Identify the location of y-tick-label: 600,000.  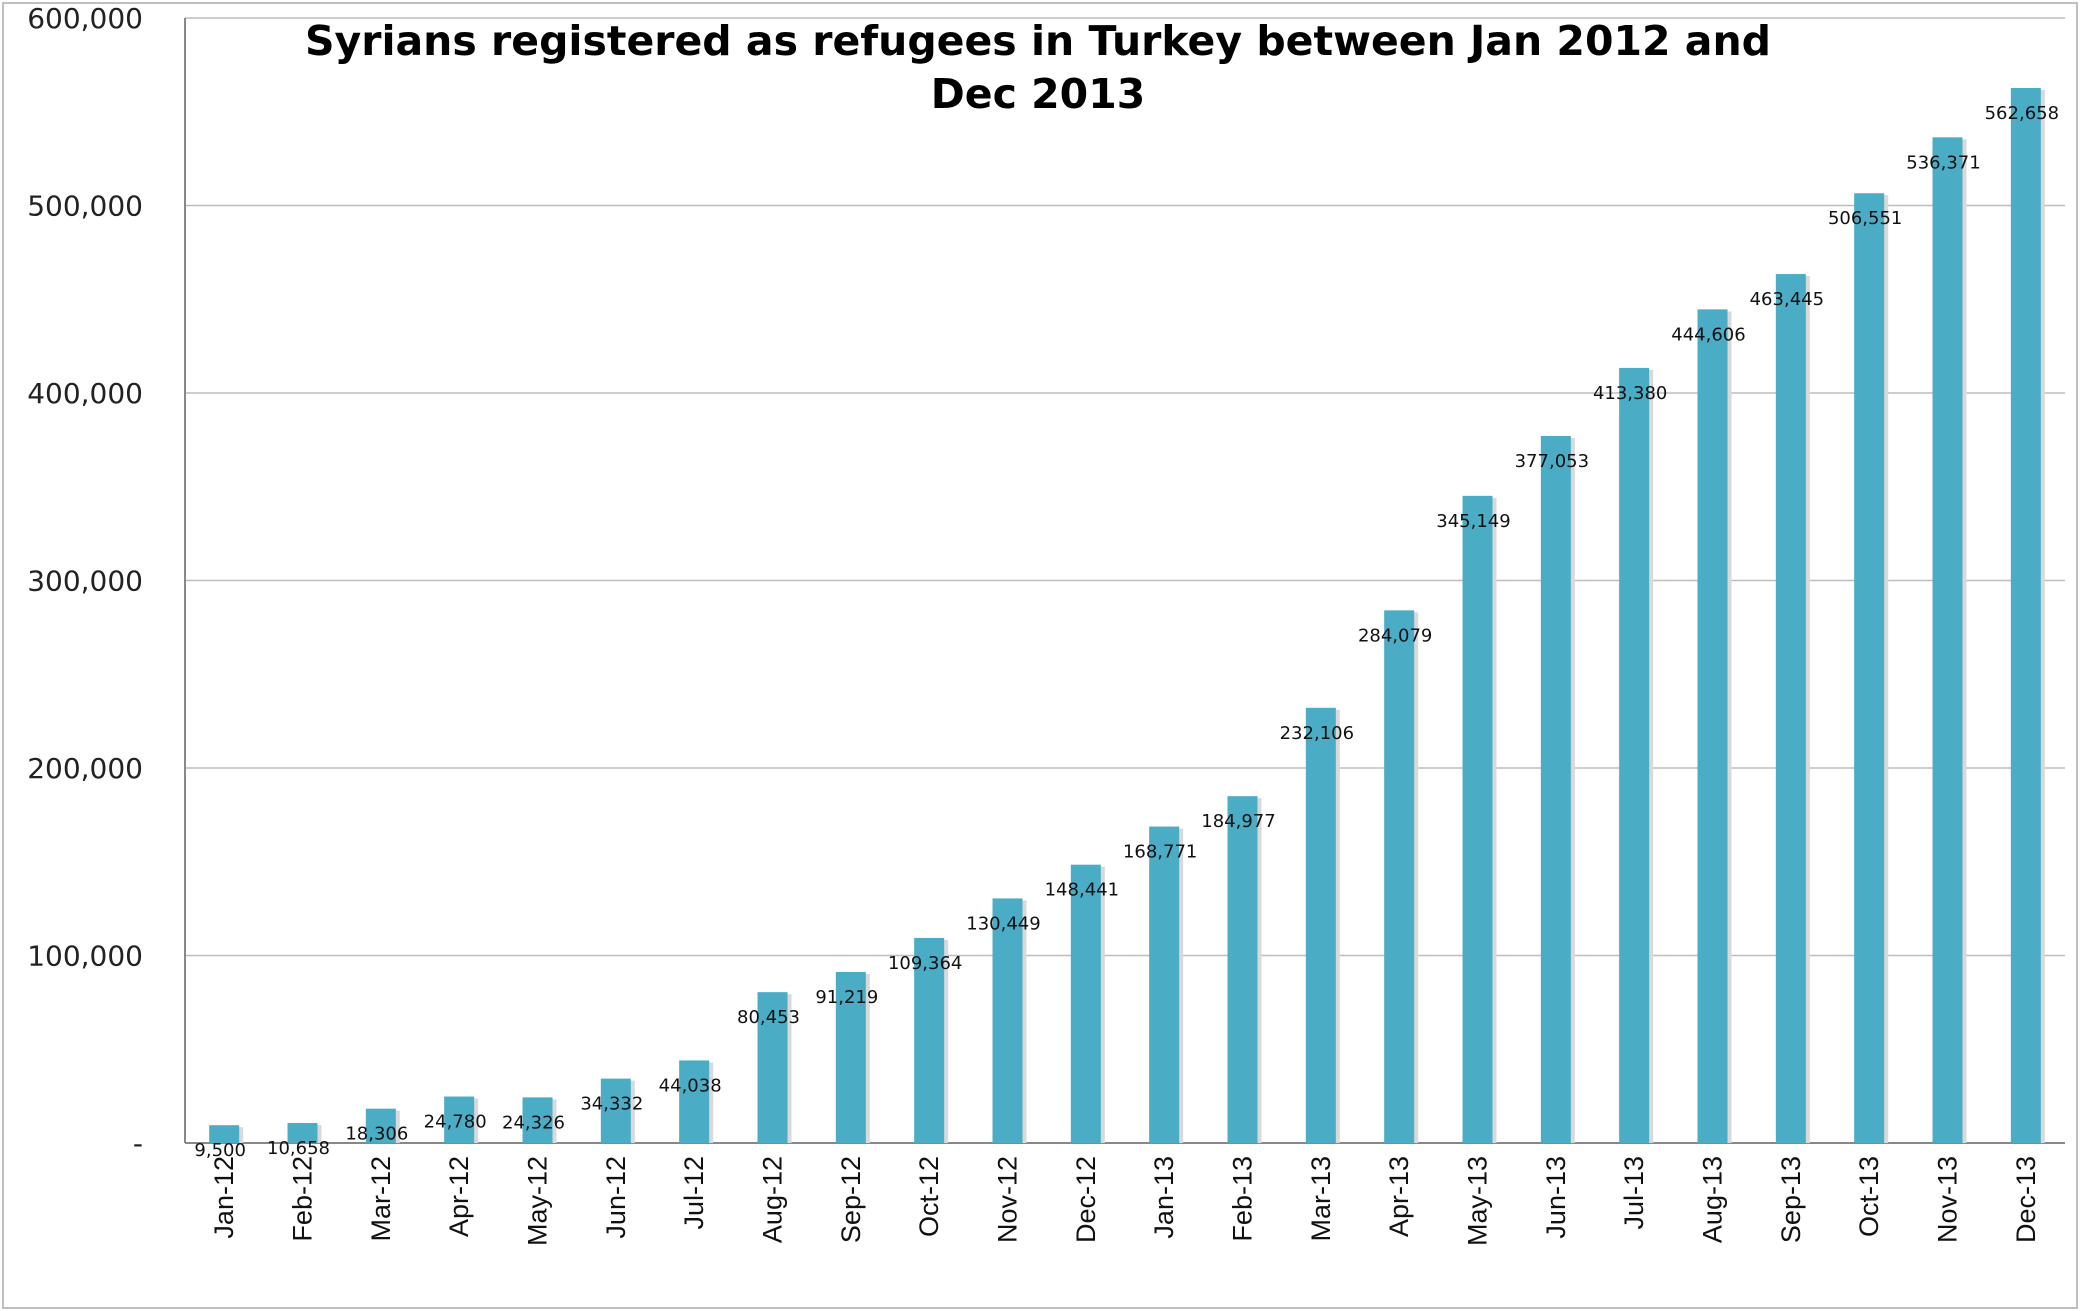
(85, 18).